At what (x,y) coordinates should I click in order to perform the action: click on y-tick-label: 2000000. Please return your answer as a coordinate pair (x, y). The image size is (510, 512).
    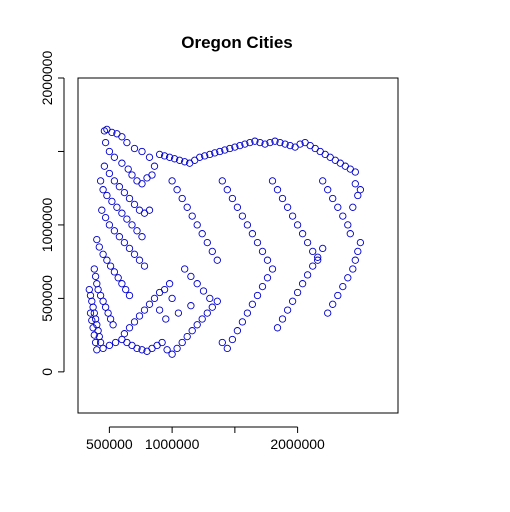
    Looking at the image, I should click on (47, 78).